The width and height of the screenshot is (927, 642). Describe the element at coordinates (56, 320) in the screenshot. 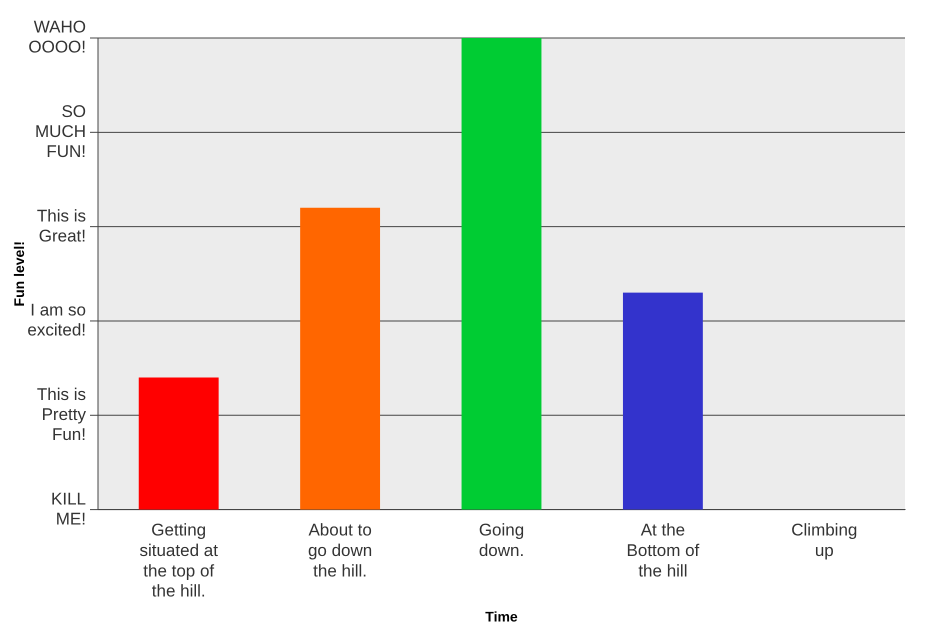

I see `text: I am so excited!` at that location.